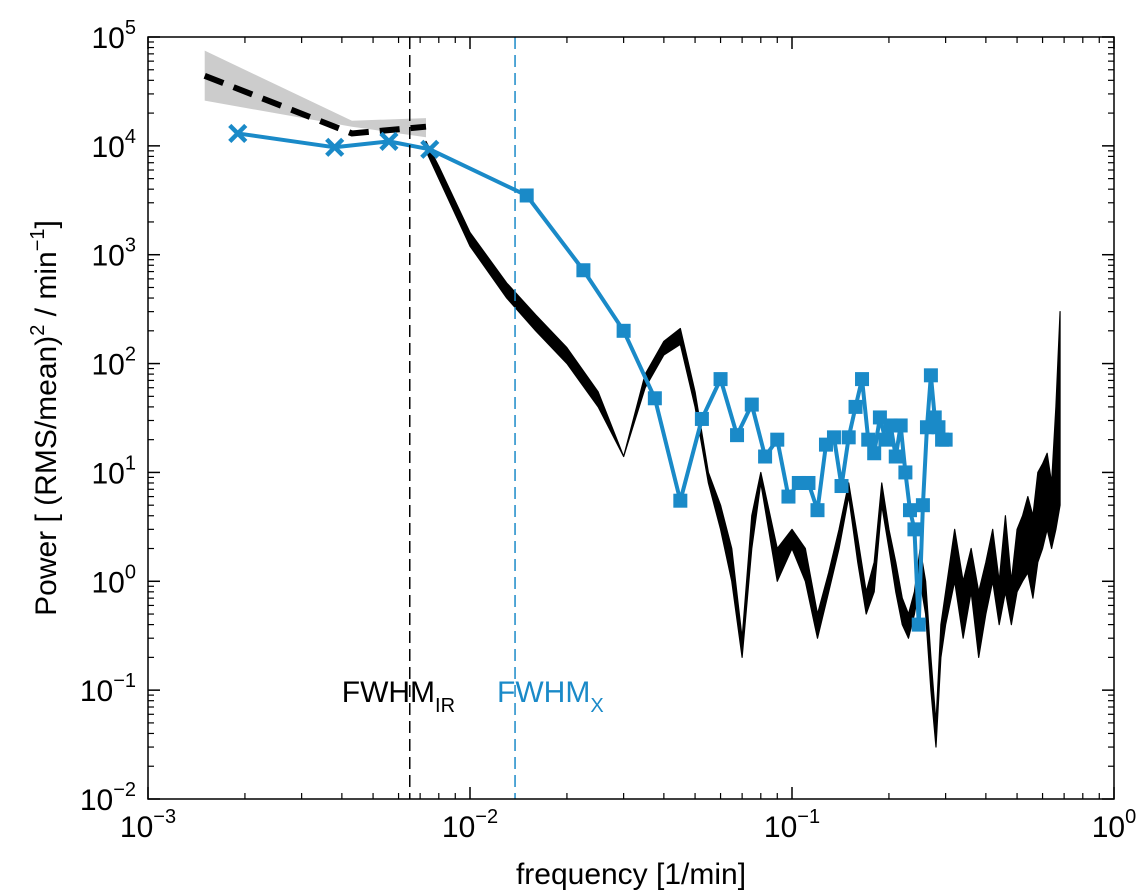 This screenshot has width=1142, height=894. I want to click on y-tick-label: 10², so click(114, 363).